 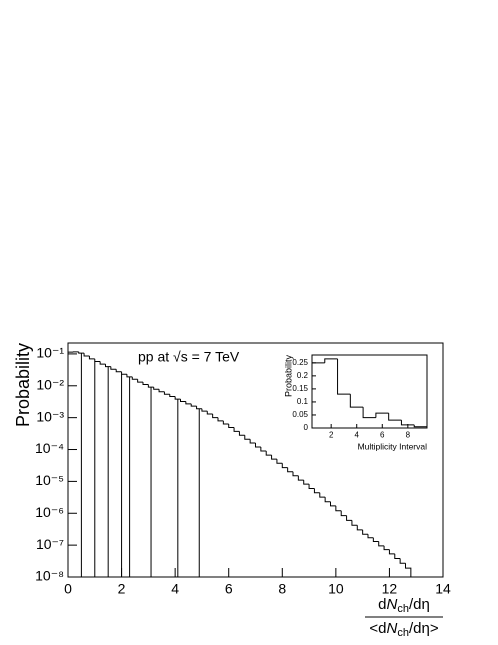 What do you see at coordinates (403, 609) in the screenshot?
I see `label-part: ch` at bounding box center [403, 609].